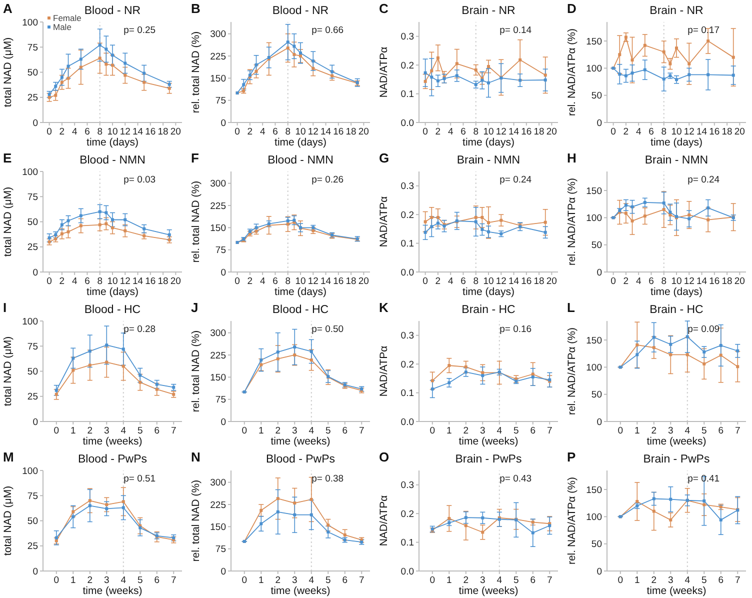  I want to click on y-tick-label: 0.0, so click(407, 572).